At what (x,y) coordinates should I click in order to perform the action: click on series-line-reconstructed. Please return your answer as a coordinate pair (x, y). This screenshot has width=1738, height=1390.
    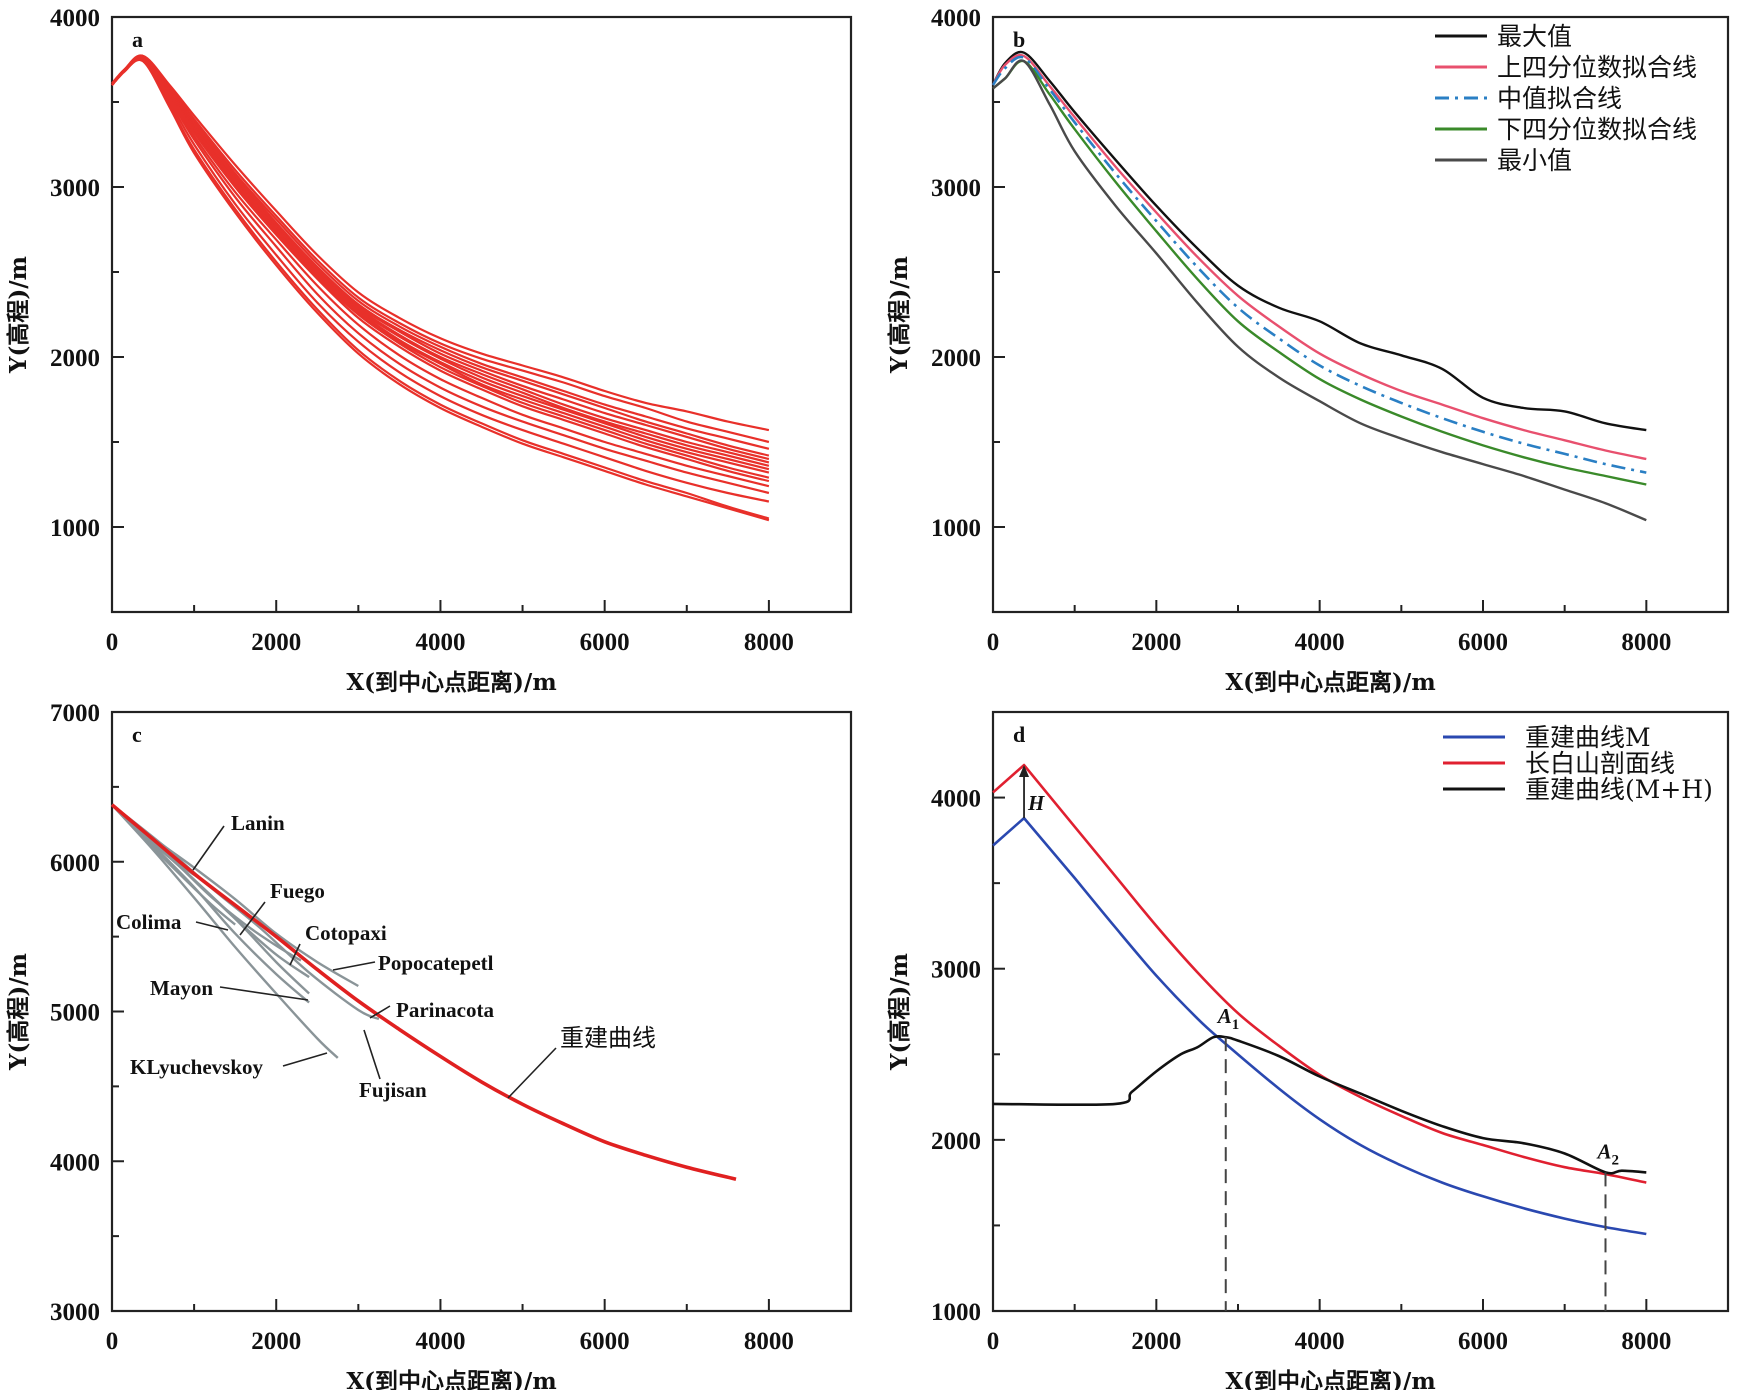
    Looking at the image, I should click on (423, 992).